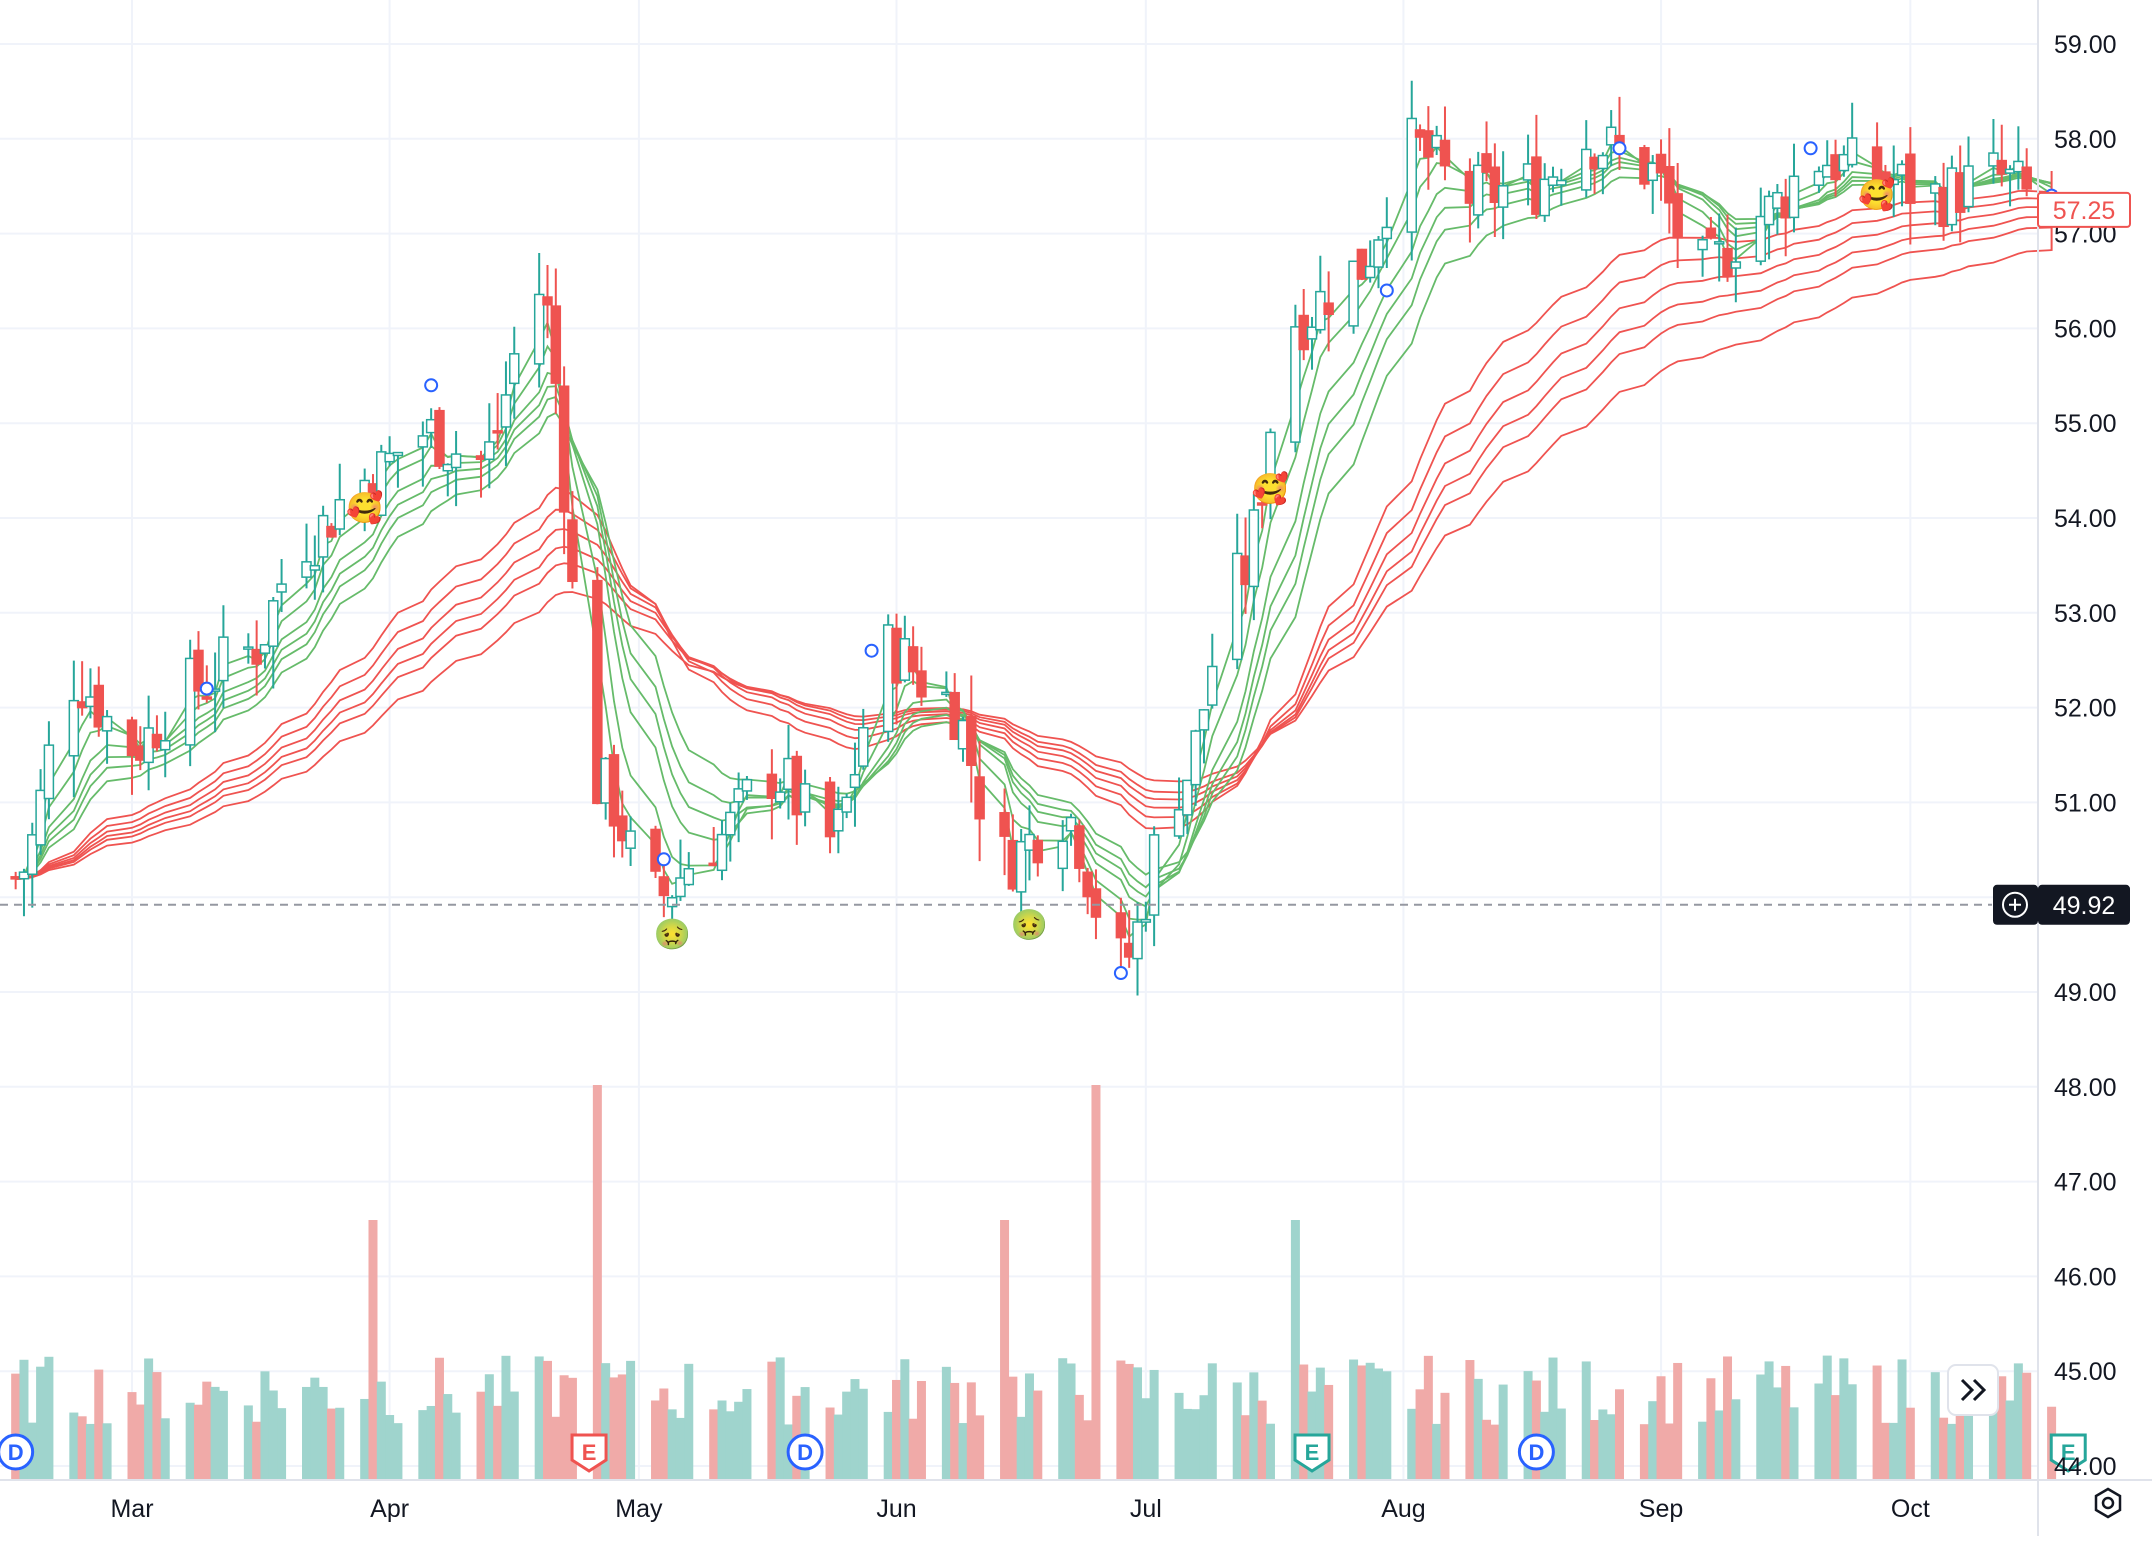 This screenshot has width=2152, height=1541. Describe the element at coordinates (2085, 803) in the screenshot. I see `price-tick-label: 51.00` at that location.